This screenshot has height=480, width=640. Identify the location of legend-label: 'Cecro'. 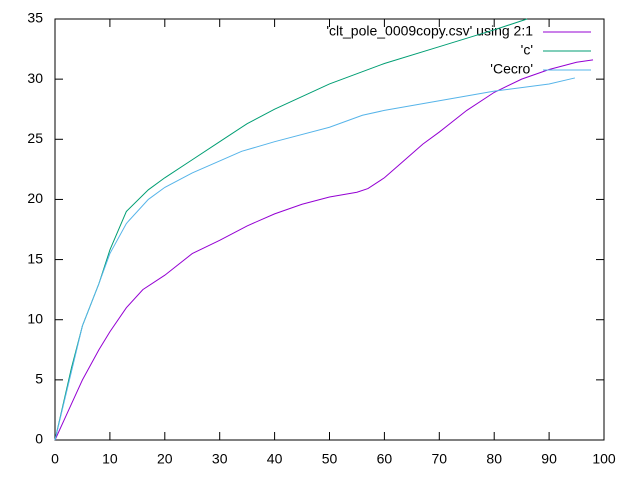
(511, 69).